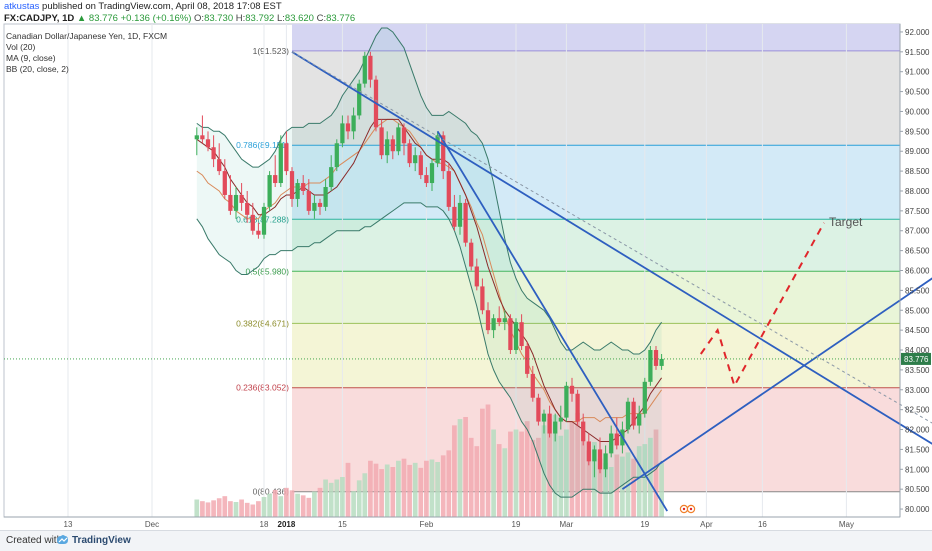  I want to click on price-tick-label: 86.500, so click(917, 251).